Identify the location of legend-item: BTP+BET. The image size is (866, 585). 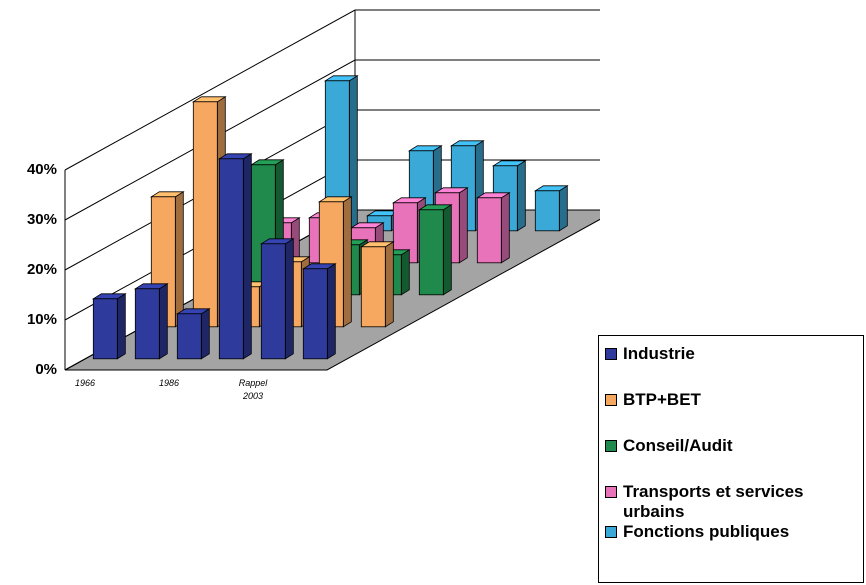
(731, 400).